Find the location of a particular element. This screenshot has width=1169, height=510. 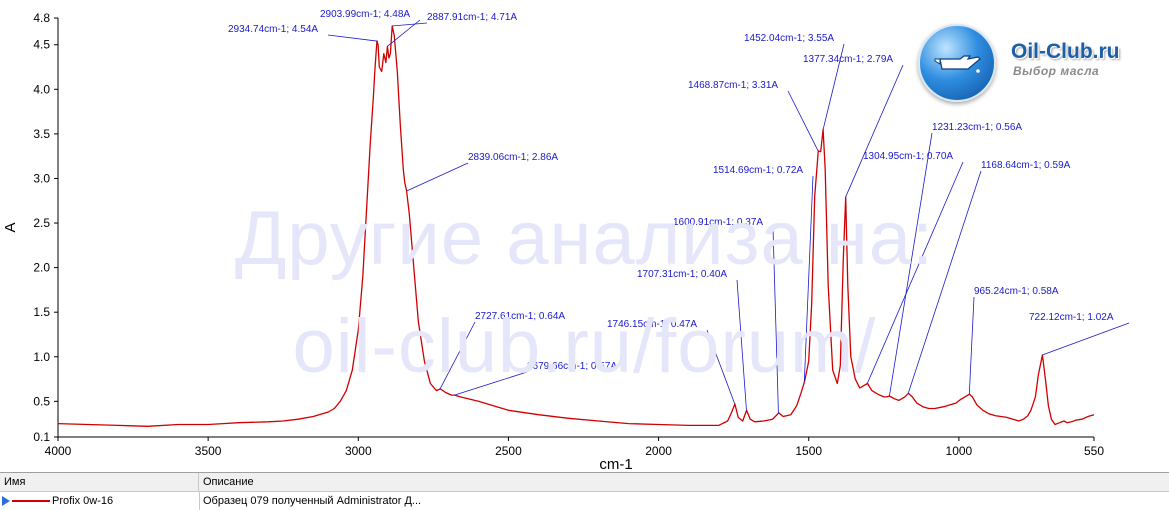

annotation-label: 1514.69cm-1; 0.72A is located at coordinates (758, 170).